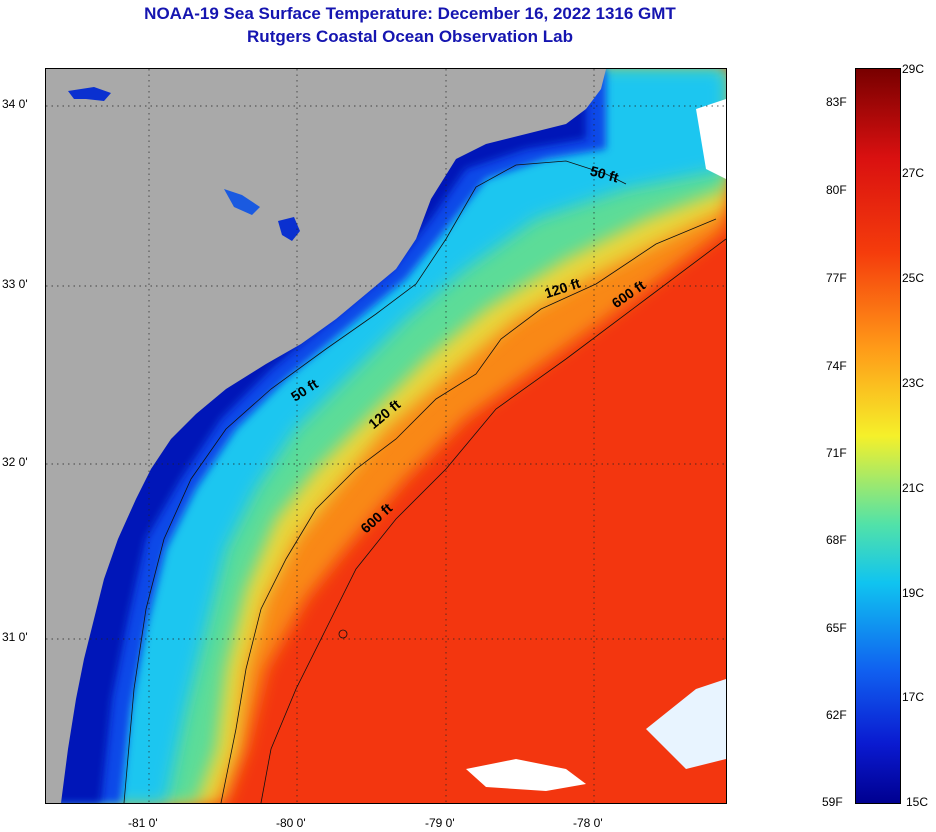 The image size is (936, 832). What do you see at coordinates (15, 637) in the screenshot?
I see `lat-label-31: 31 0'` at bounding box center [15, 637].